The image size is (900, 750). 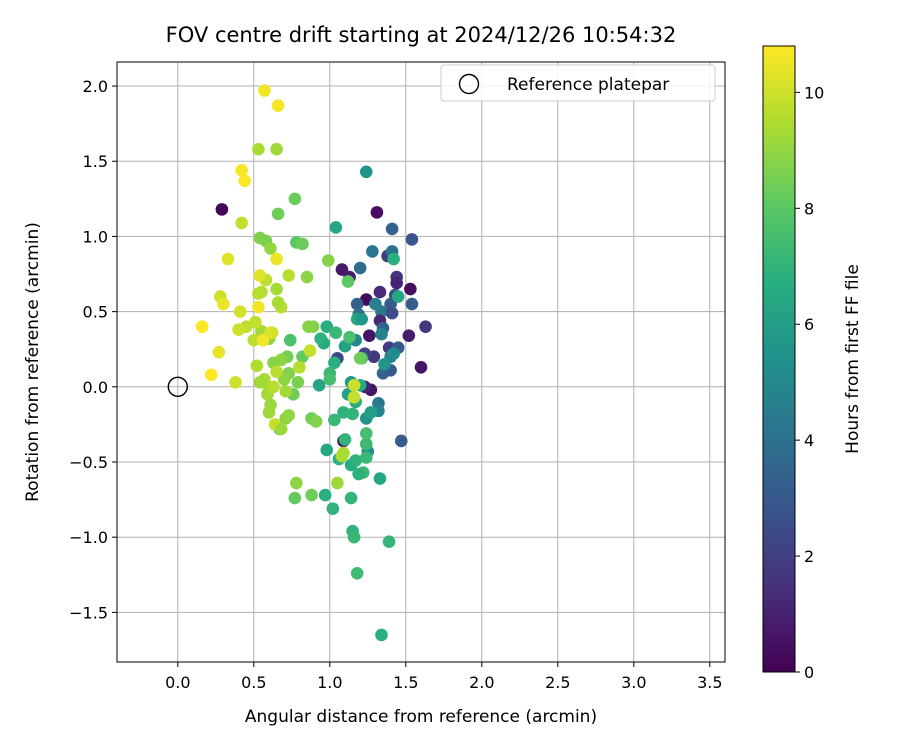 What do you see at coordinates (809, 324) in the screenshot?
I see `colorbar-tick-label: 6` at bounding box center [809, 324].